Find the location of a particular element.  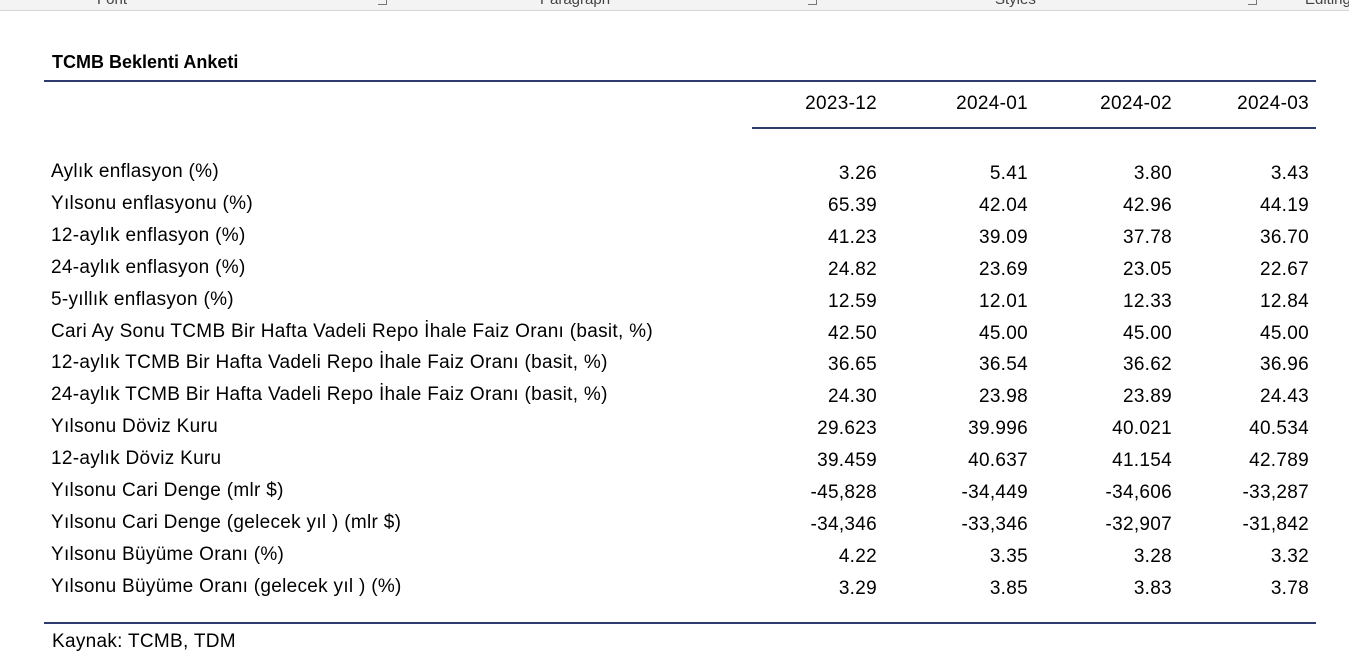

cell-value: 24.43 is located at coordinates (1284, 397).